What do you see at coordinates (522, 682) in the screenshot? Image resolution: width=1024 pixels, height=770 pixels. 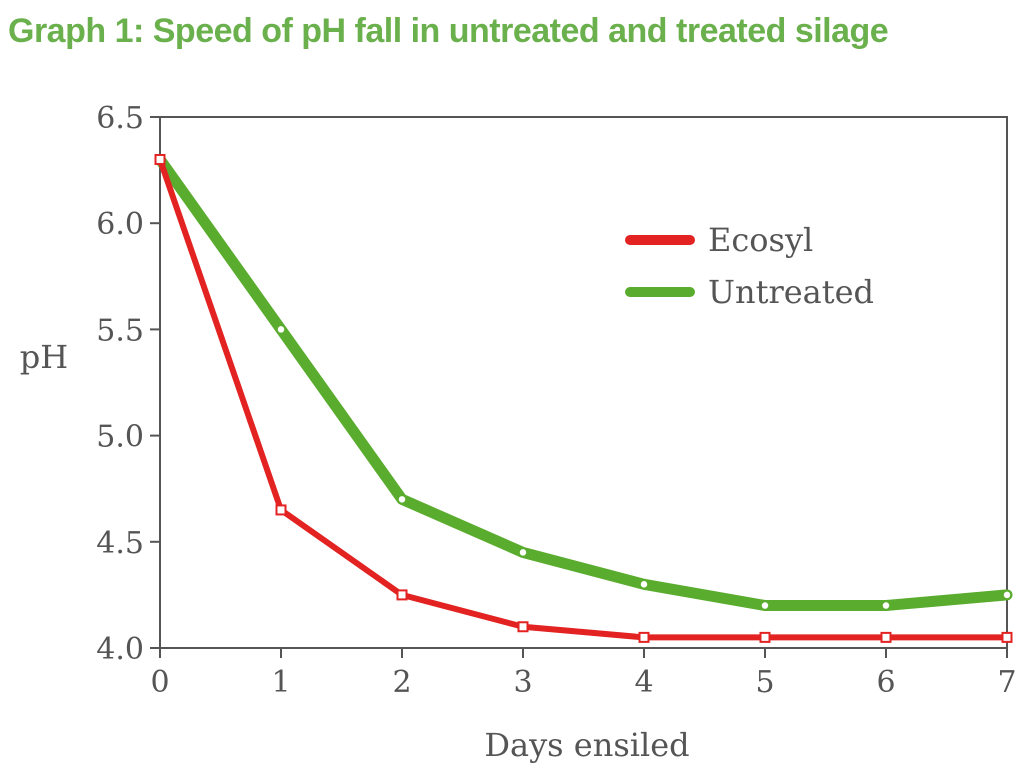 I see `x-tick-label: 3` at bounding box center [522, 682].